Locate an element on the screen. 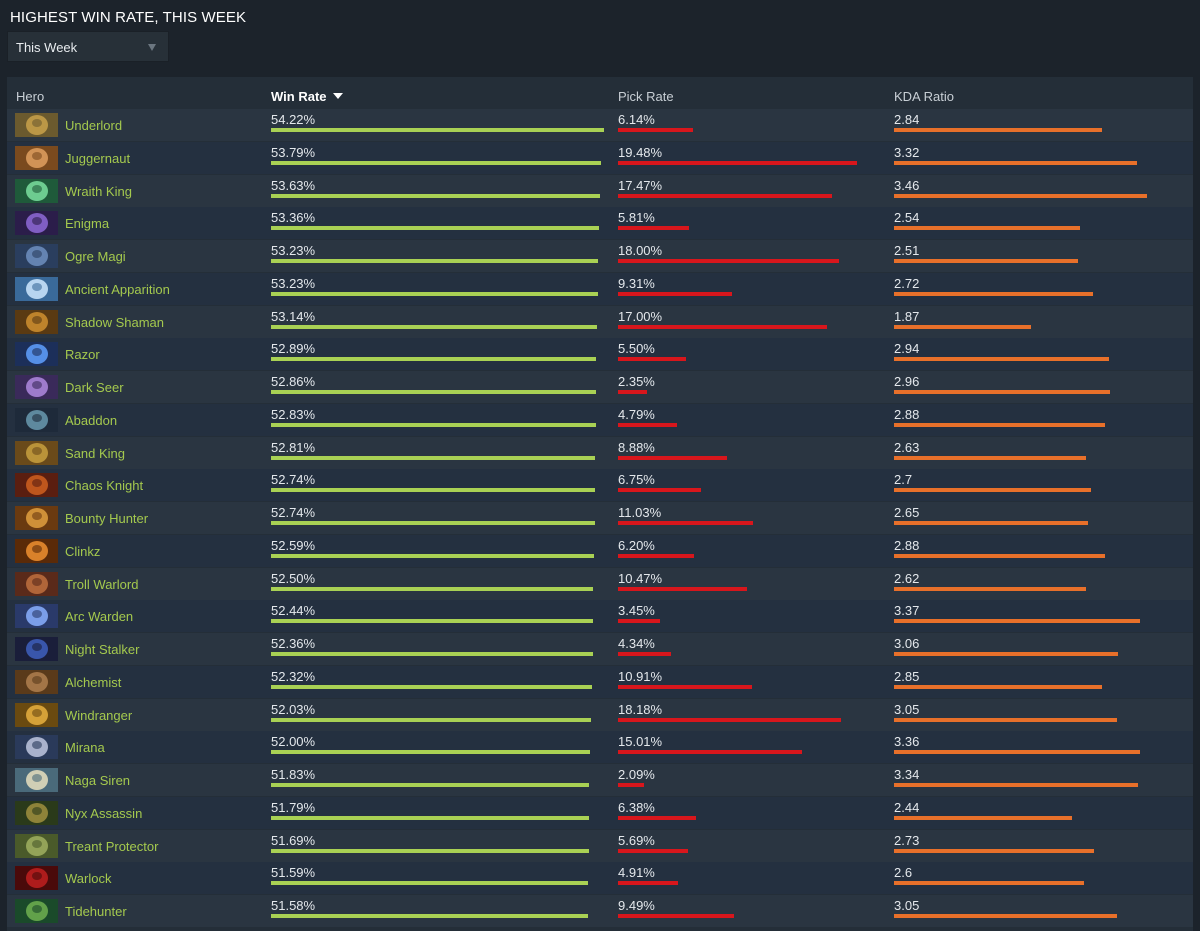 Image resolution: width=1200 pixels, height=931 pixels. pick-rate-value: 8.88% is located at coordinates (636, 447).